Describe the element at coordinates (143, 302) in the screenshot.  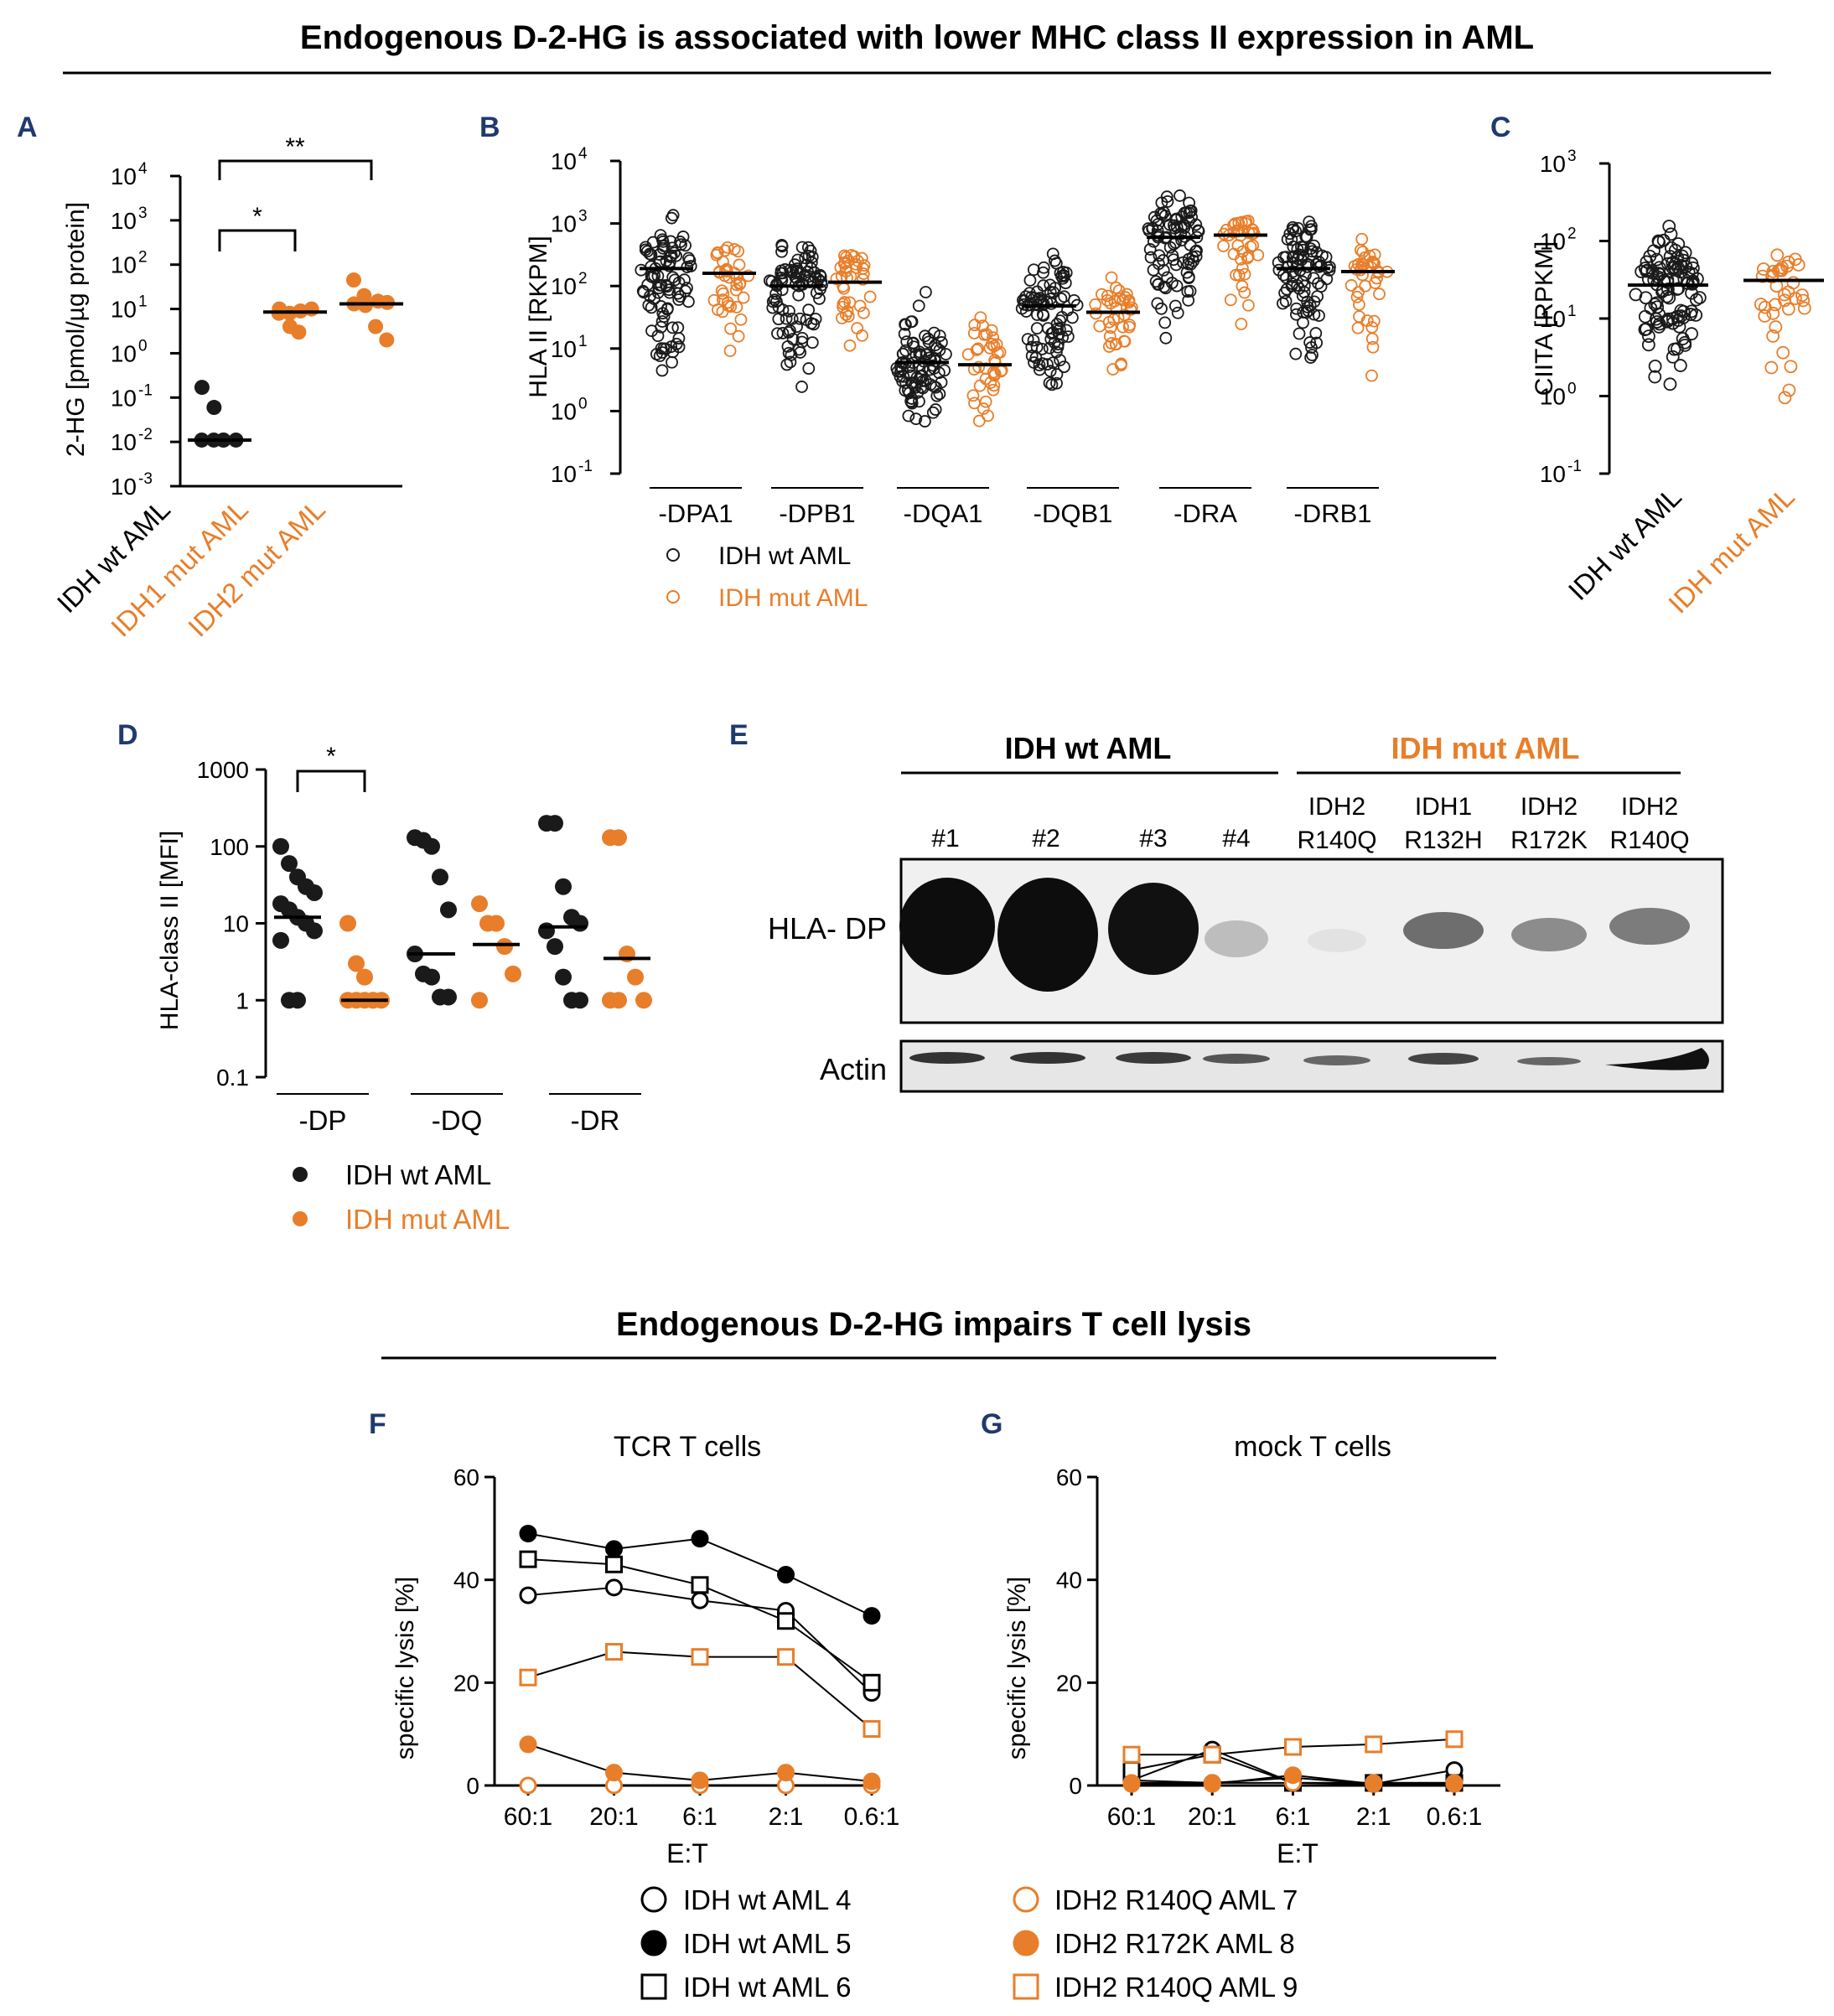
I see `panel-a-ytick-exp: 1` at that location.